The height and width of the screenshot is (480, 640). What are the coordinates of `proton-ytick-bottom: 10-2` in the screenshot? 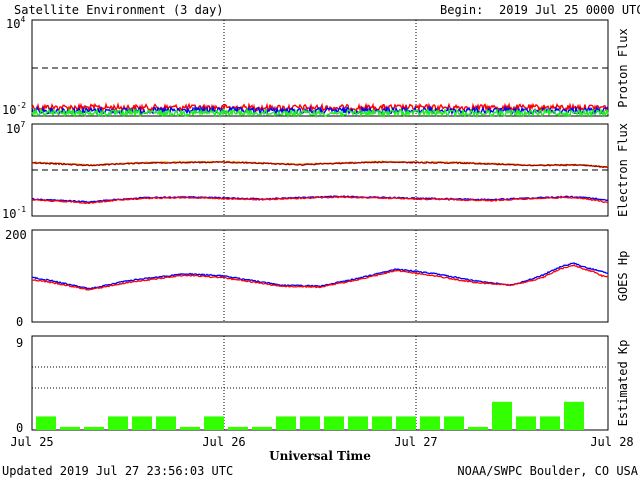 It's located at (14, 109).